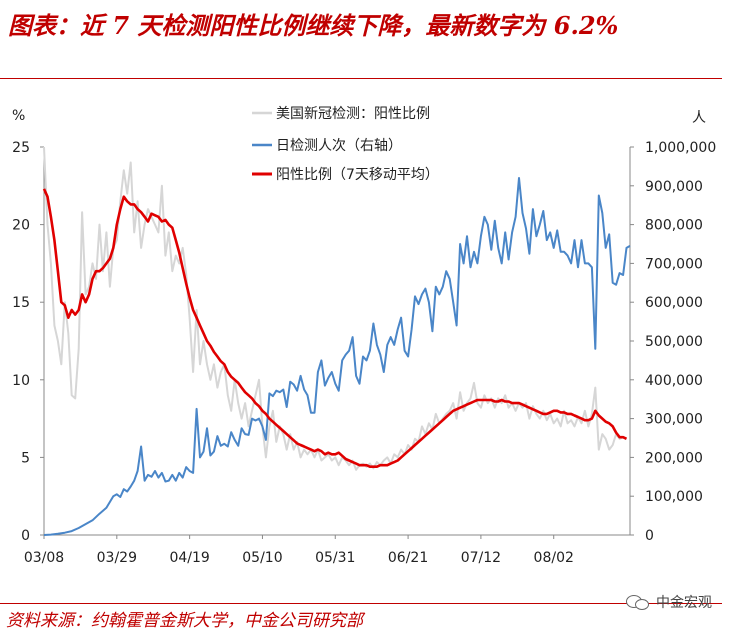 The width and height of the screenshot is (732, 633). What do you see at coordinates (674, 303) in the screenshot?
I see `right-tick-label: 600,000` at bounding box center [674, 303].